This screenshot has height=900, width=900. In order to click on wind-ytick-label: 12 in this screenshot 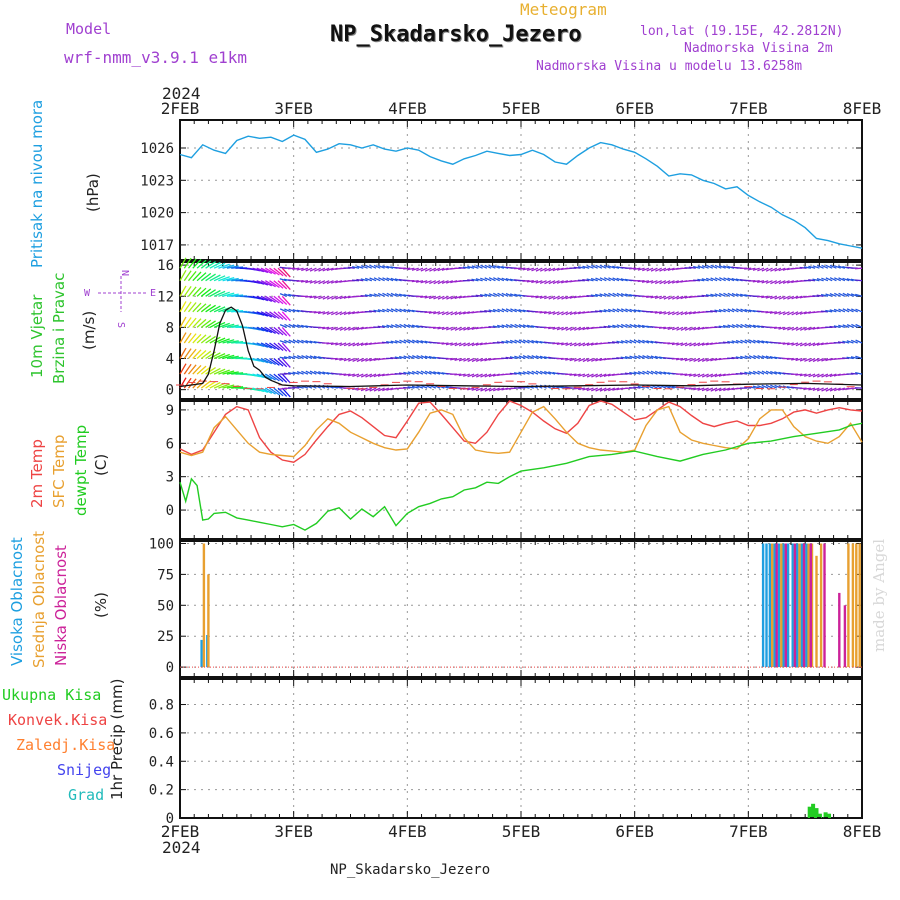, I will do `click(165, 297)`.